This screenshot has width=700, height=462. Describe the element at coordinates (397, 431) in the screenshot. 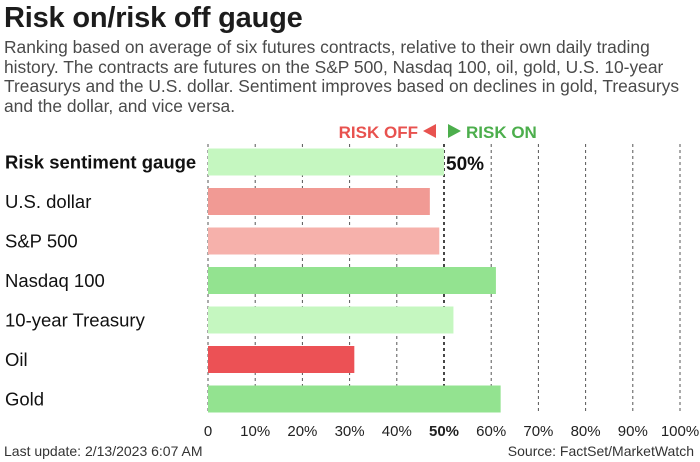

I see `x-tick-label: 40%` at that location.